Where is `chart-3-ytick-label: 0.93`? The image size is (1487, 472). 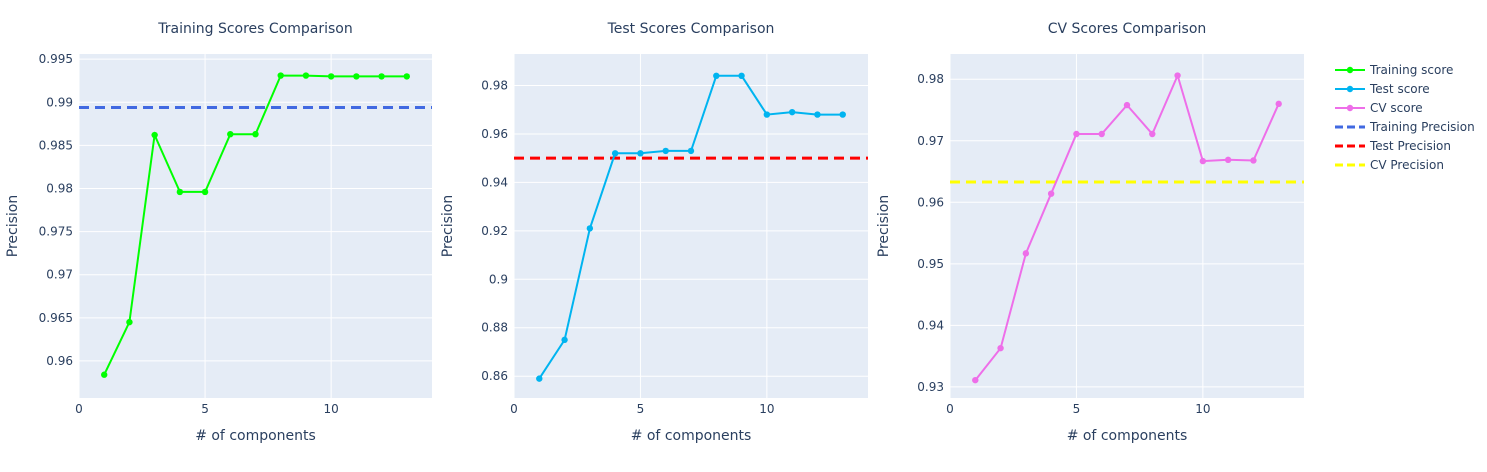 chart-3-ytick-label: 0.93 is located at coordinates (930, 387).